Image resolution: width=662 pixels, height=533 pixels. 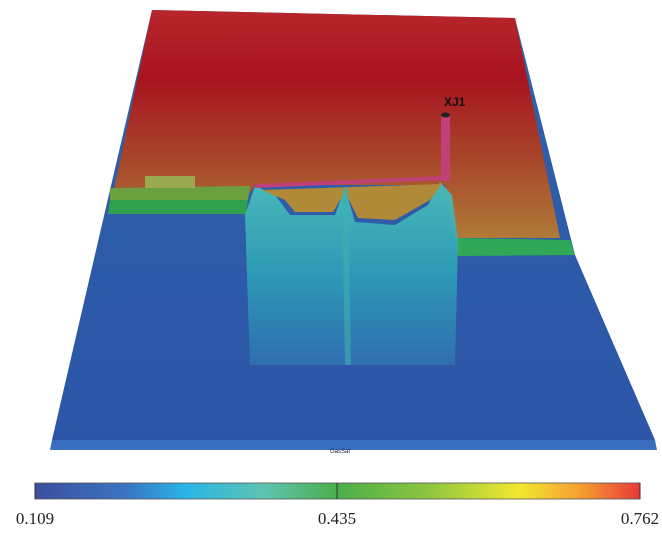 I want to click on property-label: GasSat, so click(x=340, y=452).